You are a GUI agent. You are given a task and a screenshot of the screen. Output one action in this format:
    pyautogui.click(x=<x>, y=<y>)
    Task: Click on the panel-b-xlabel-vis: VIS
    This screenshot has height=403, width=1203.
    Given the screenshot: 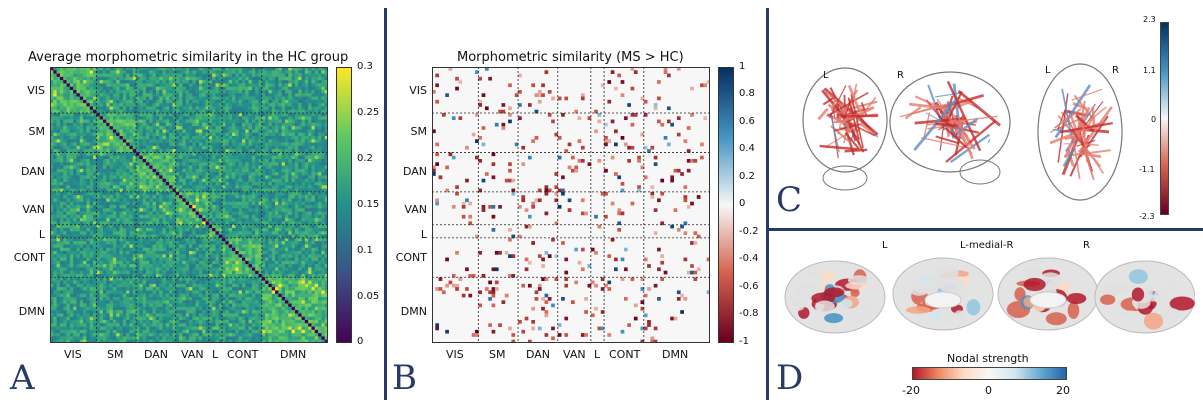 What is the action you would take?
    pyautogui.click(x=455, y=354)
    